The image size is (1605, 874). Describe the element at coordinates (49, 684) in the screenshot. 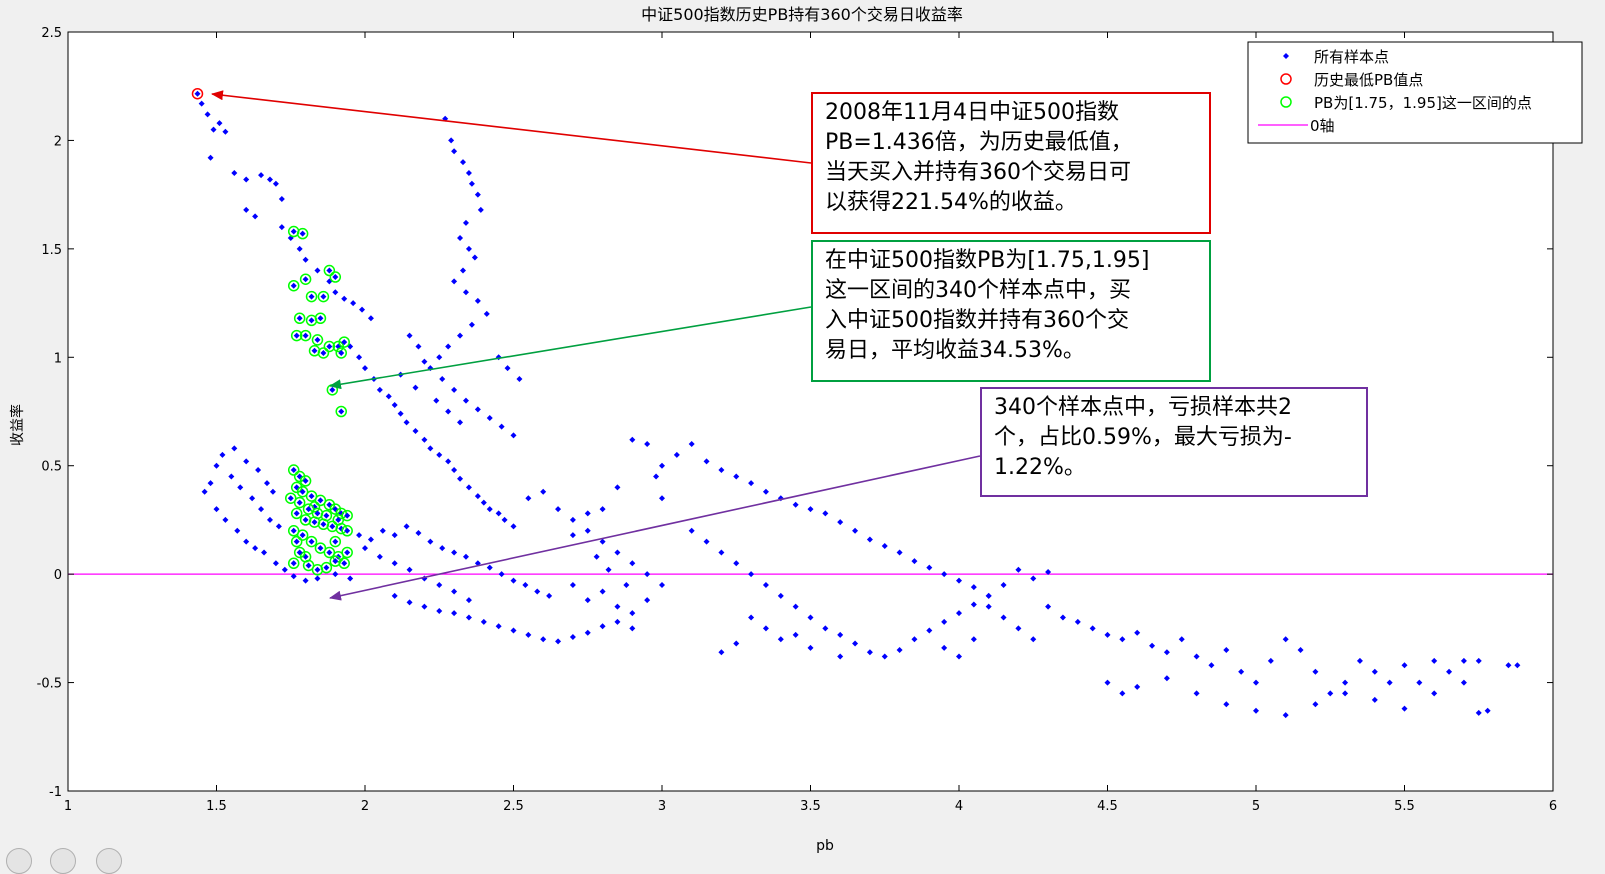

I see `y-tick-label: -0.5` at that location.